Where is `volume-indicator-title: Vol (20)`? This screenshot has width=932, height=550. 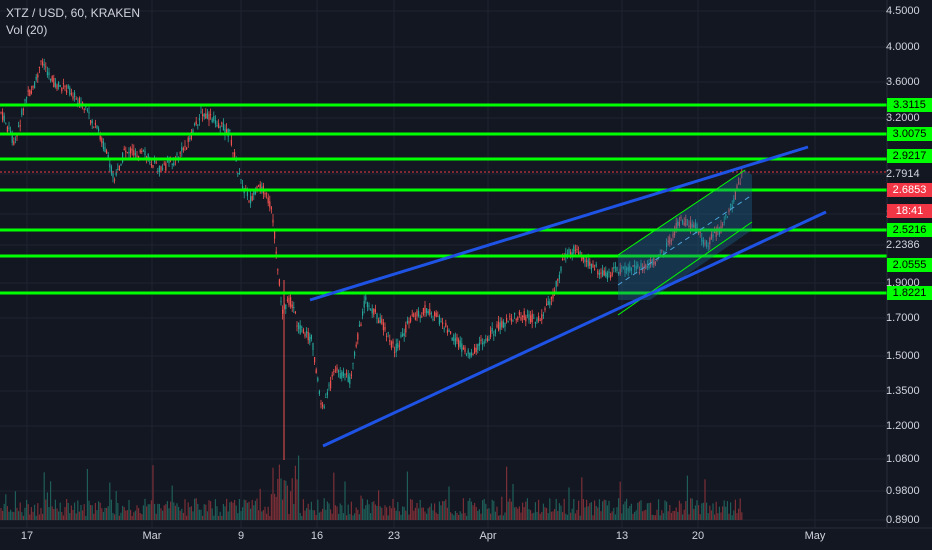
volume-indicator-title: Vol (20) is located at coordinates (27, 30).